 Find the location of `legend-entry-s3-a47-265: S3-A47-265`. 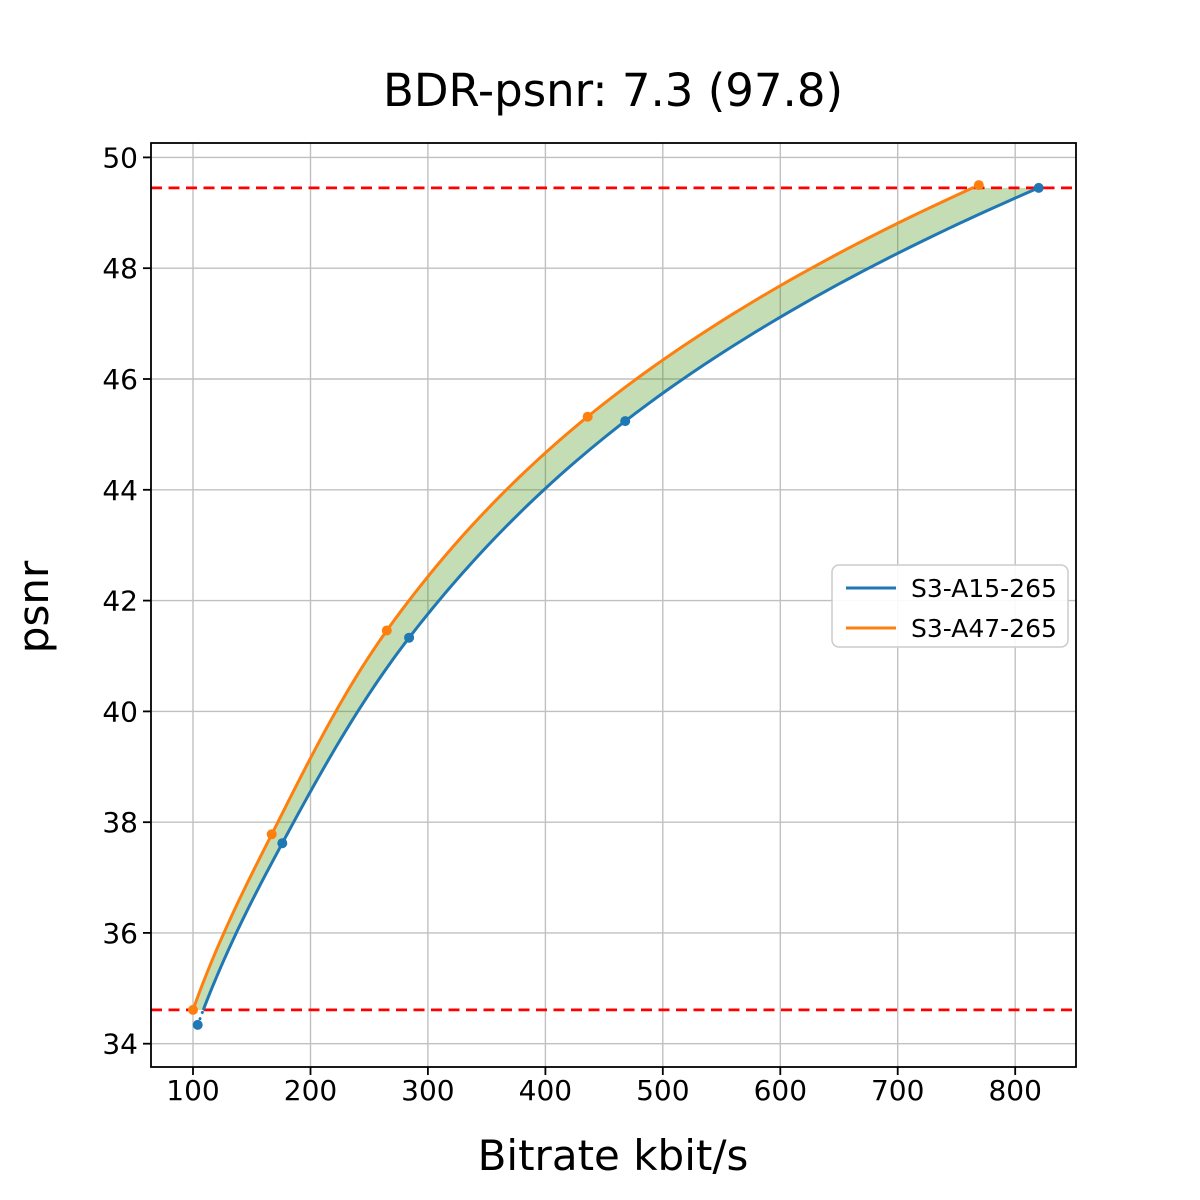

legend-entry-s3-a47-265: S3-A47-265 is located at coordinates (984, 628).